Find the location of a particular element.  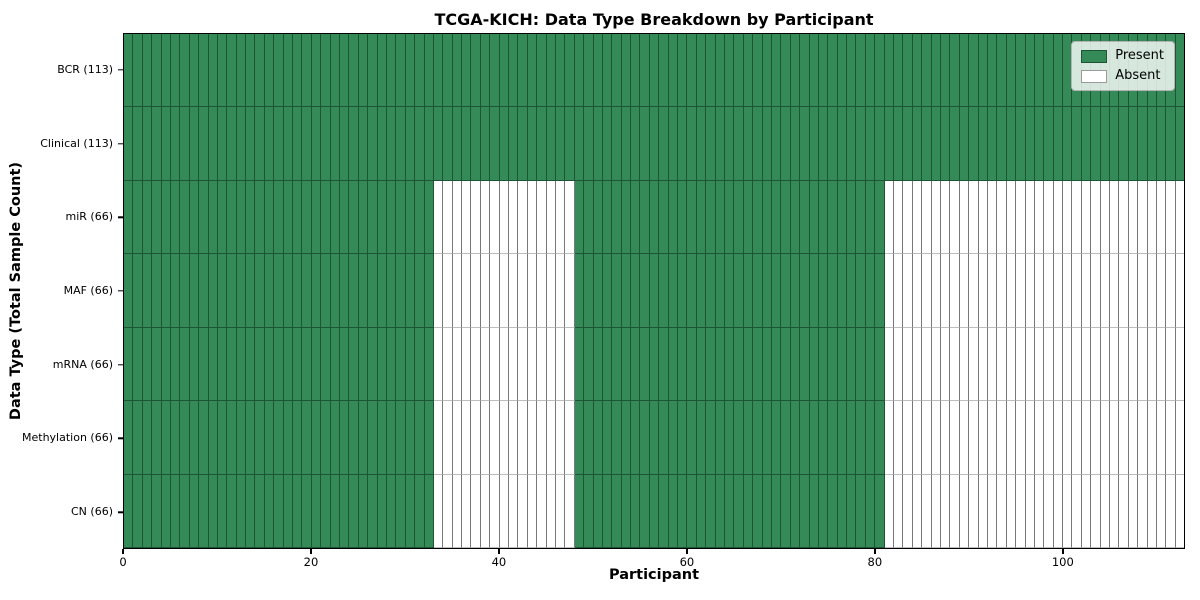

y-tick-mark is located at coordinates (120, 438).